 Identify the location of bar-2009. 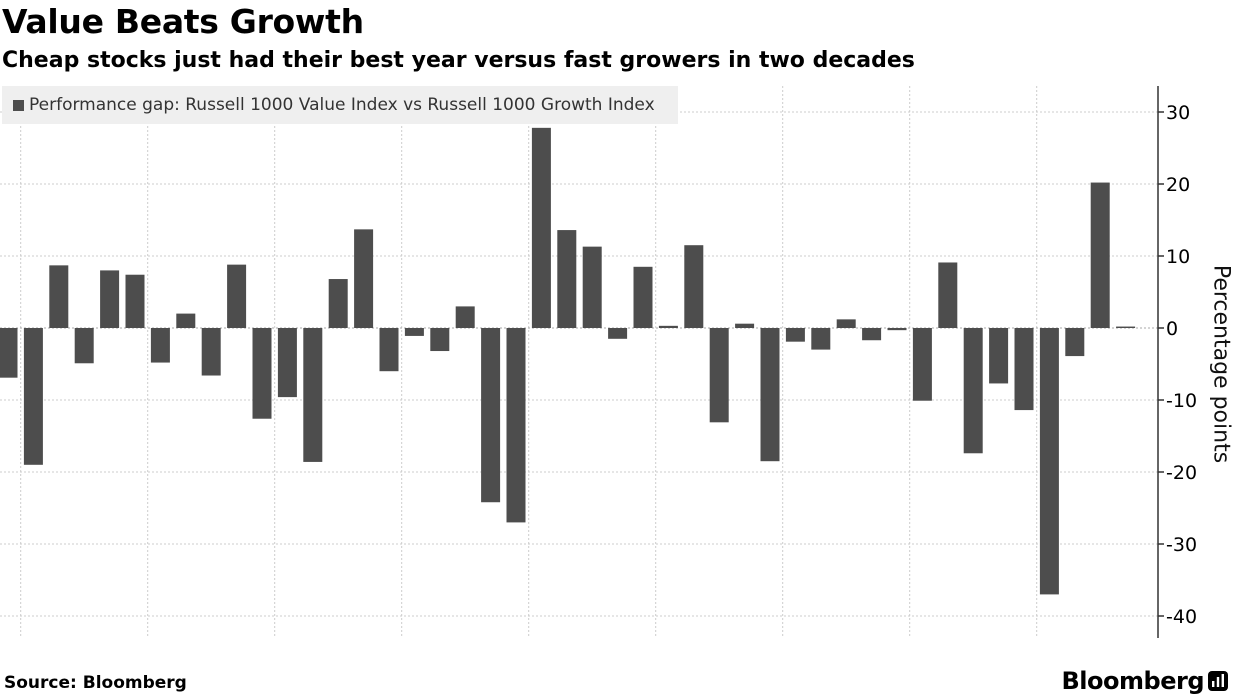
(770, 395).